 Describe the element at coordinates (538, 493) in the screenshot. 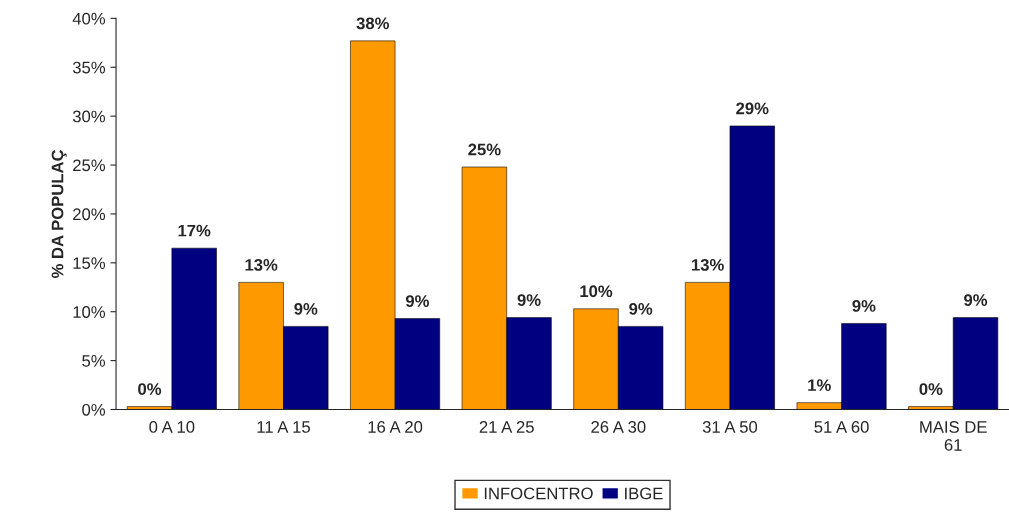

I see `legend-label: INFOCENTRO` at that location.